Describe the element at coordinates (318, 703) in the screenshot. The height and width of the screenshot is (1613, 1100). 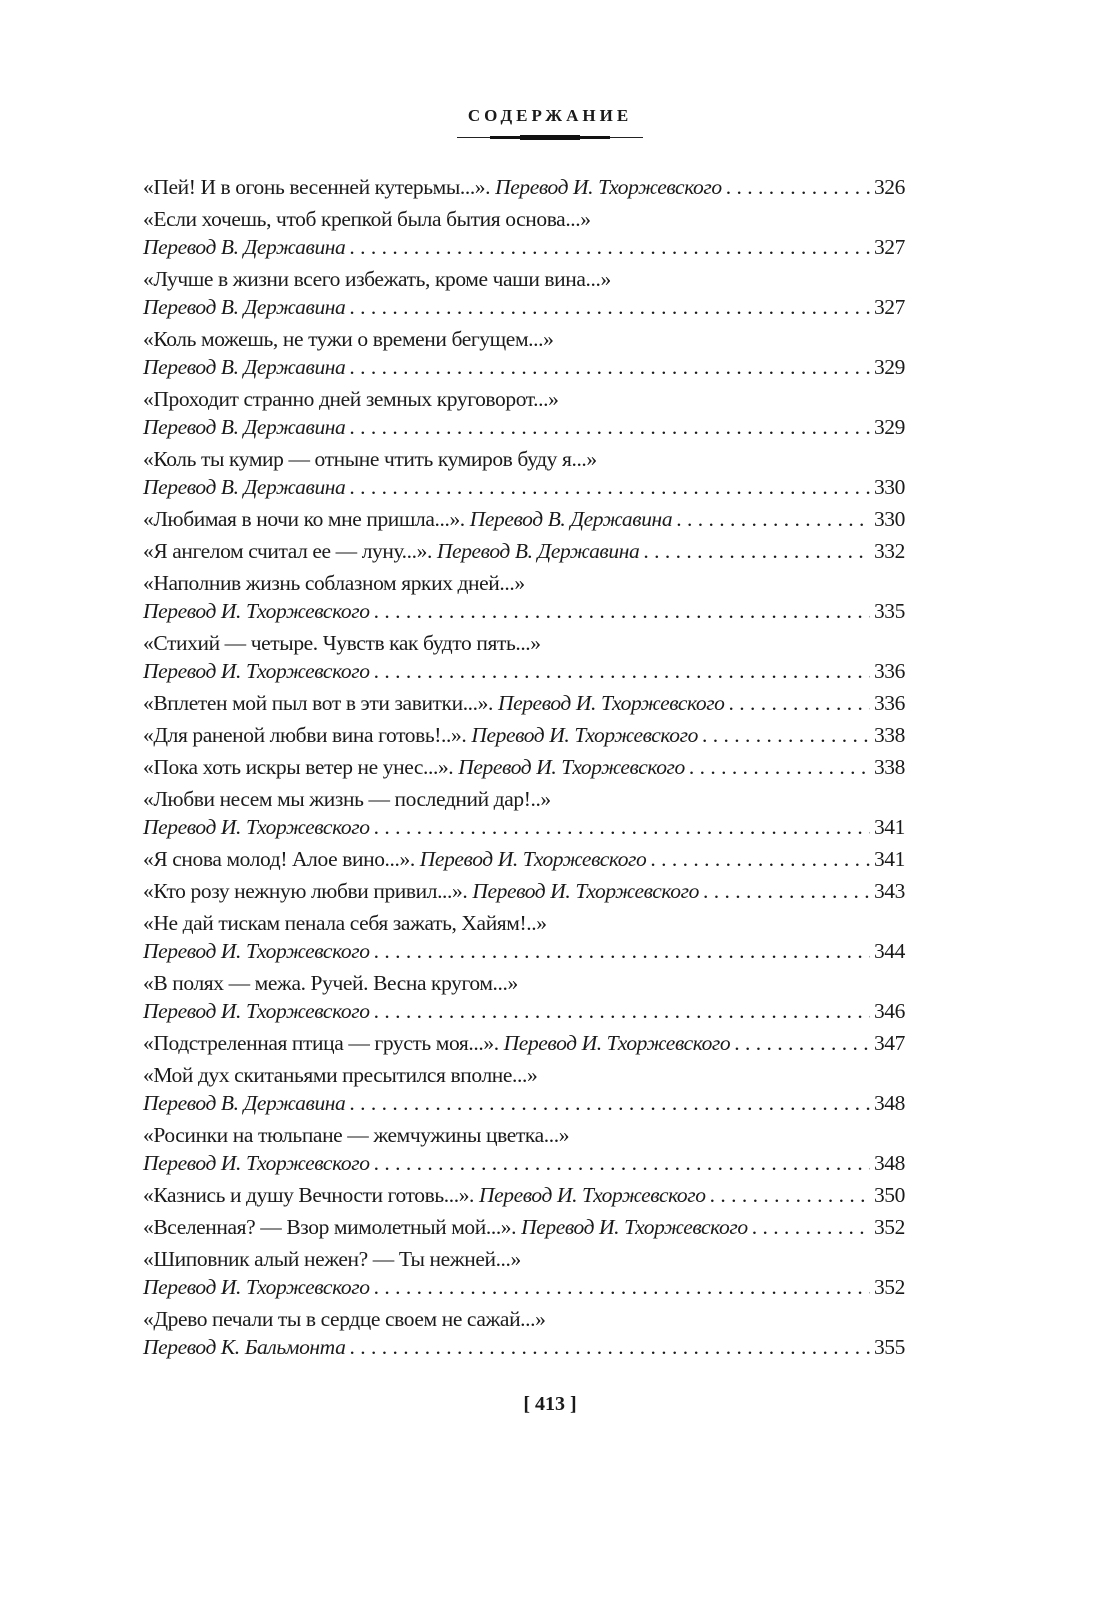
I see `entry-title: «Вплетен мой пыл вот в эти завитки...».` at that location.